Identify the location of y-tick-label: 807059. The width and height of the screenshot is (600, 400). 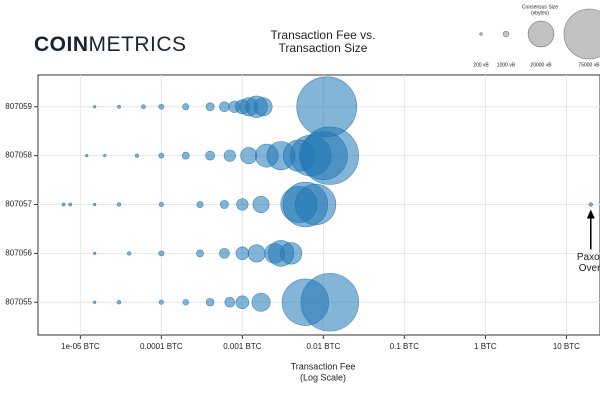
(18, 106).